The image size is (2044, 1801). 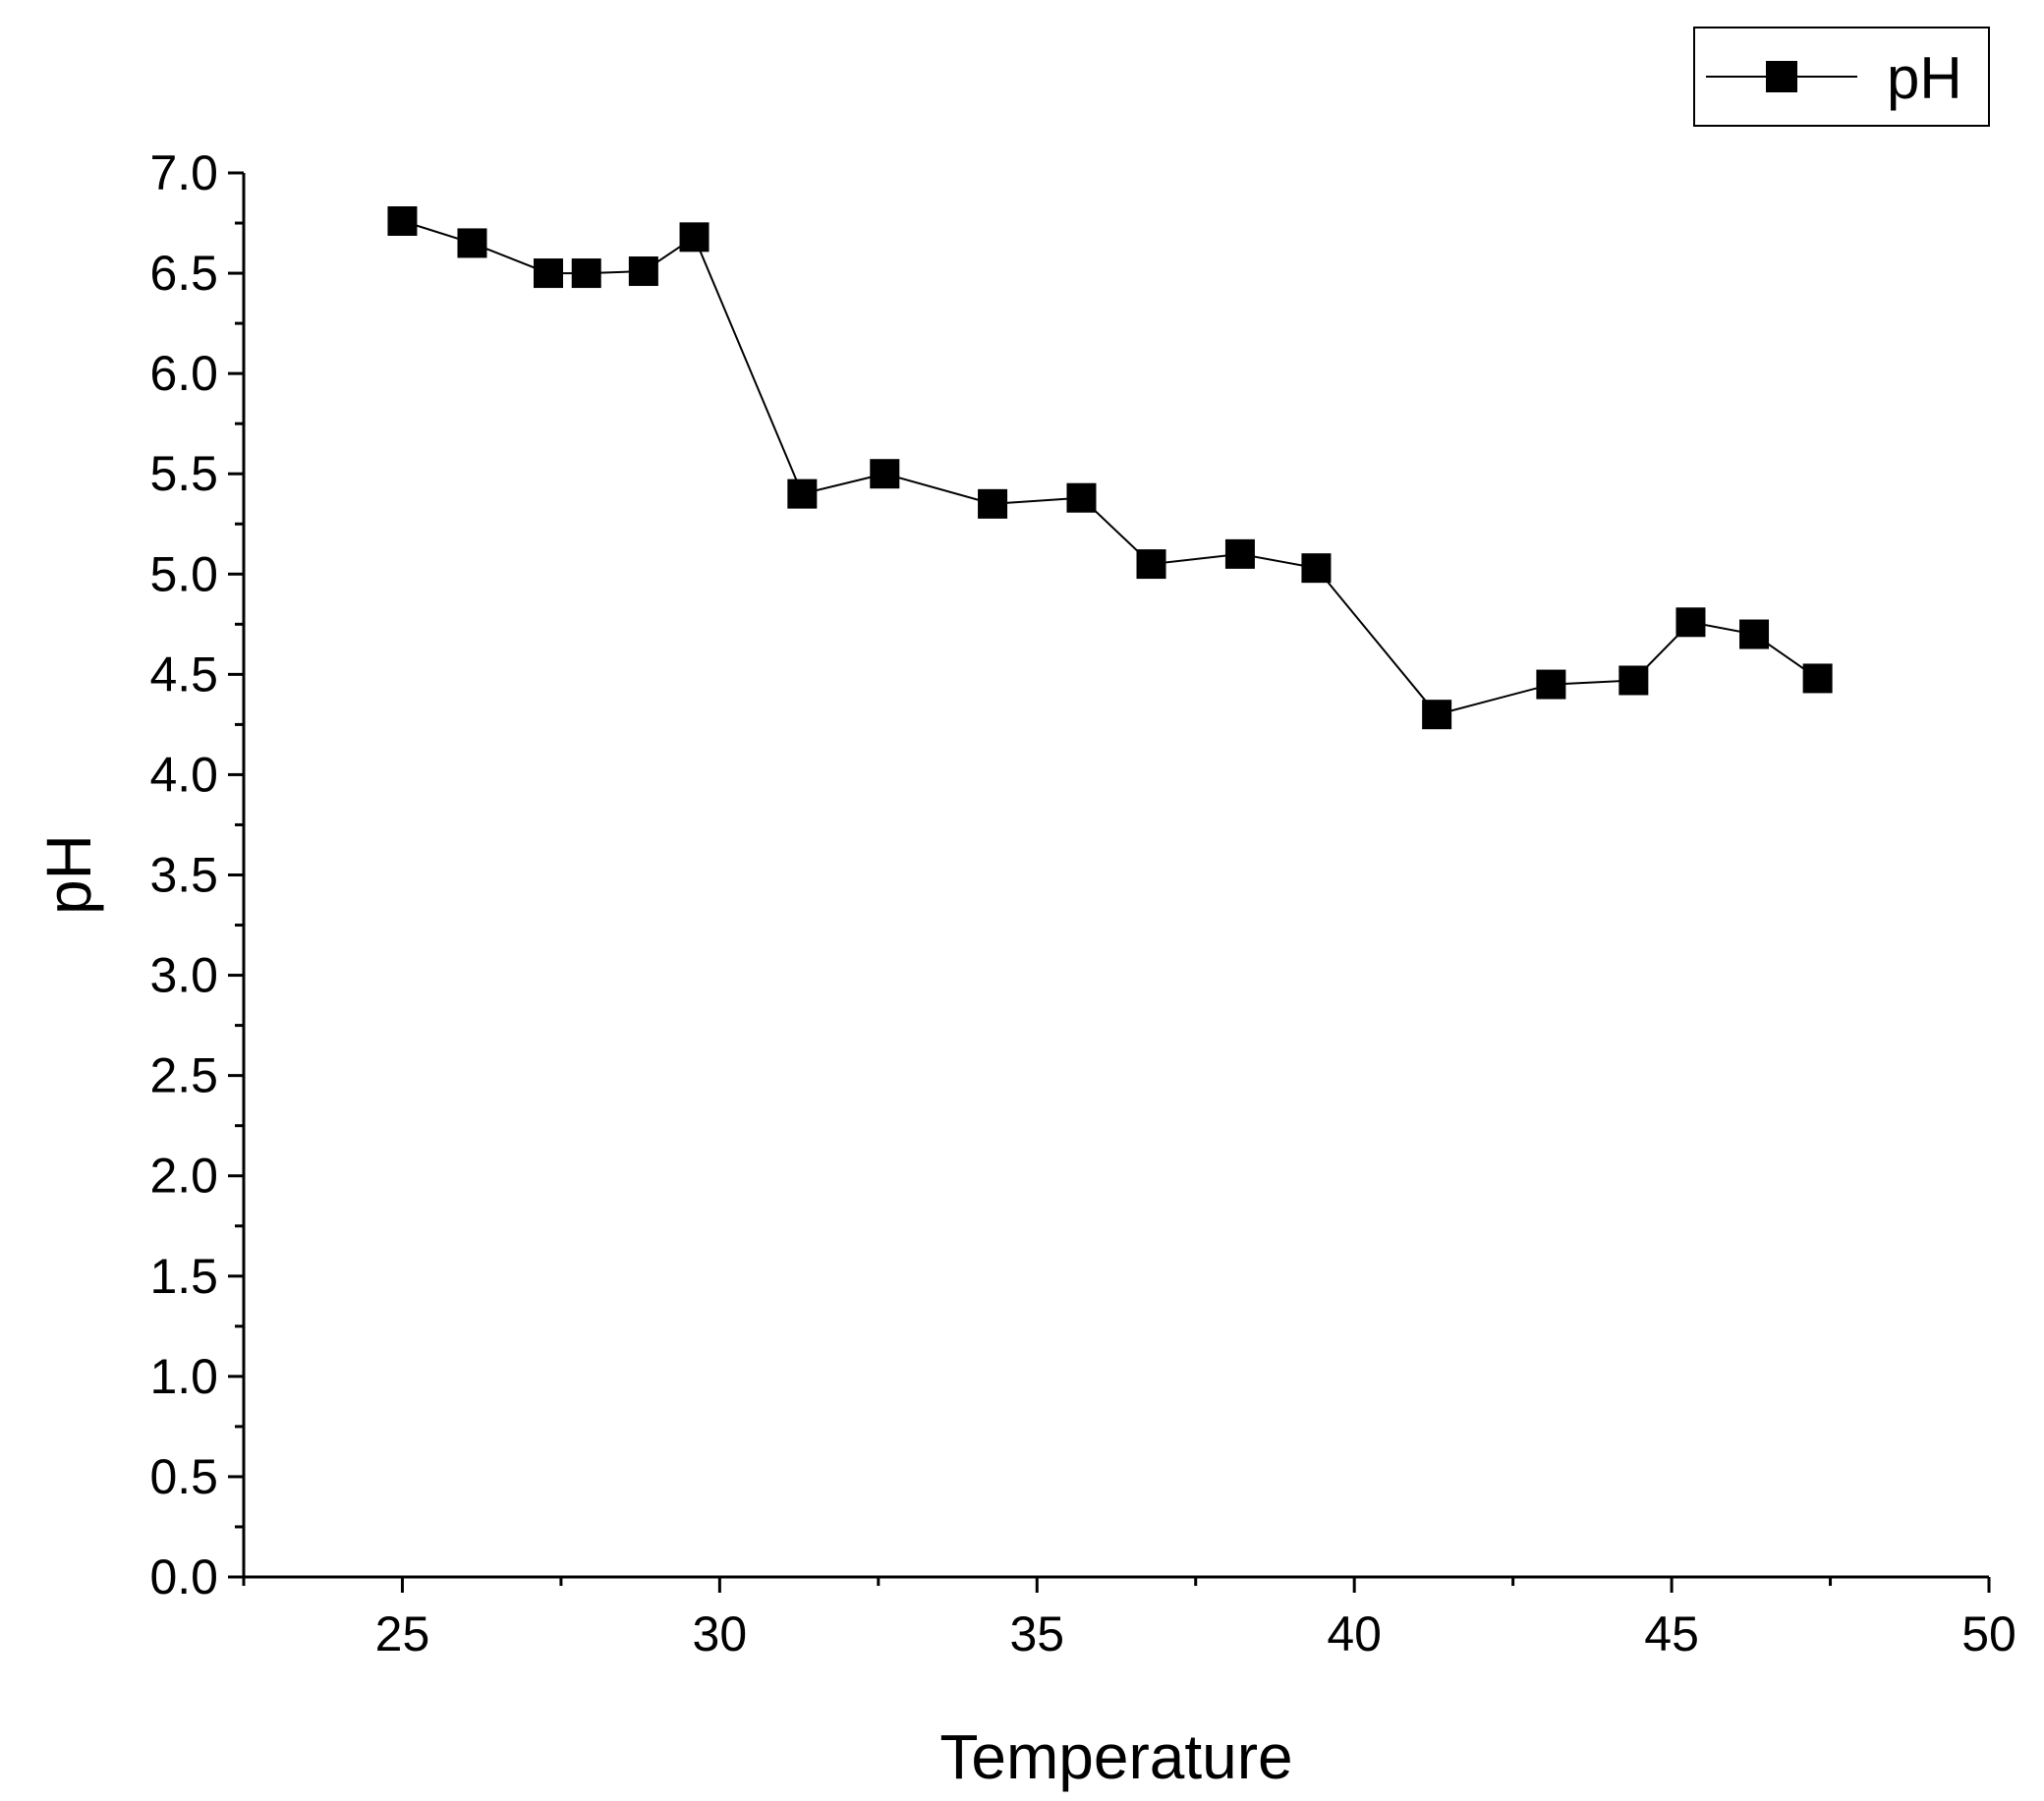 What do you see at coordinates (183, 774) in the screenshot?
I see `y-tick-label: 4.0` at bounding box center [183, 774].